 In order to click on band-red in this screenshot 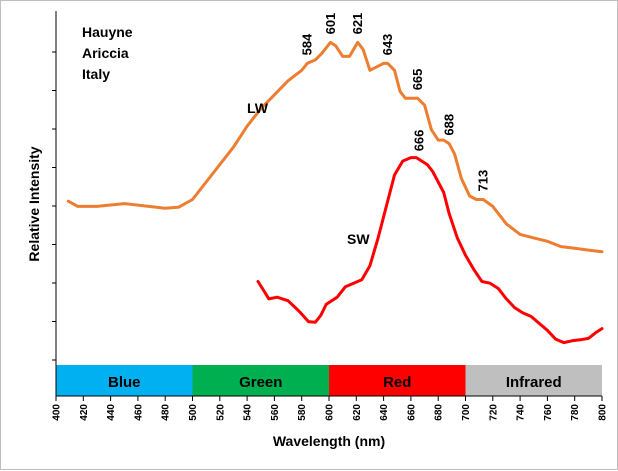, I will do `click(397, 380)`.